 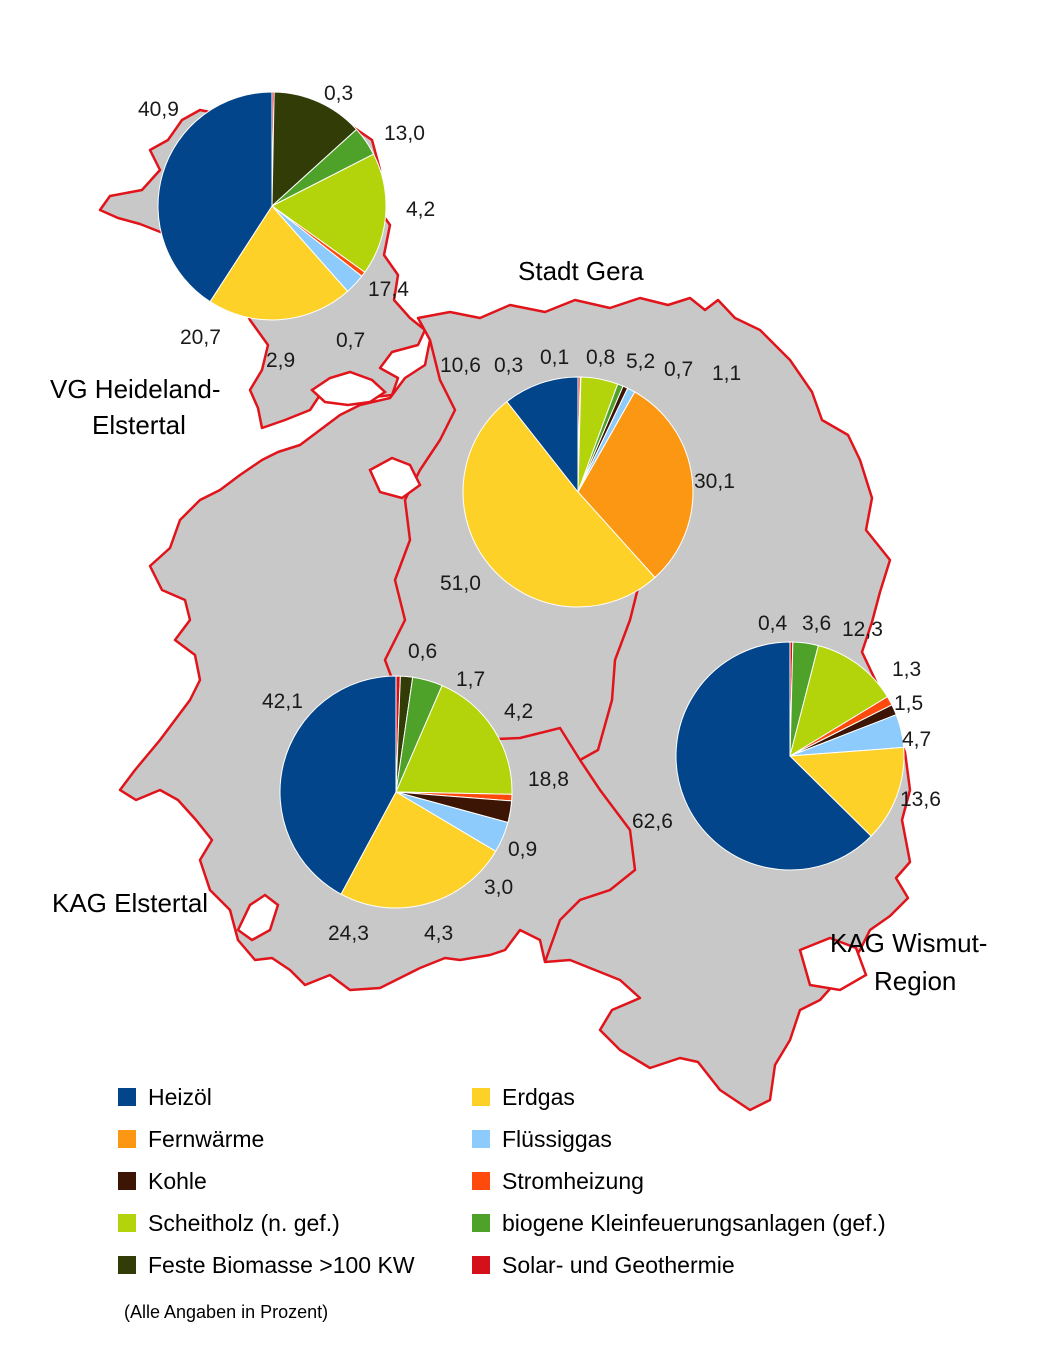 What do you see at coordinates (640, 361) in the screenshot?
I see `value-label: 5,2` at bounding box center [640, 361].